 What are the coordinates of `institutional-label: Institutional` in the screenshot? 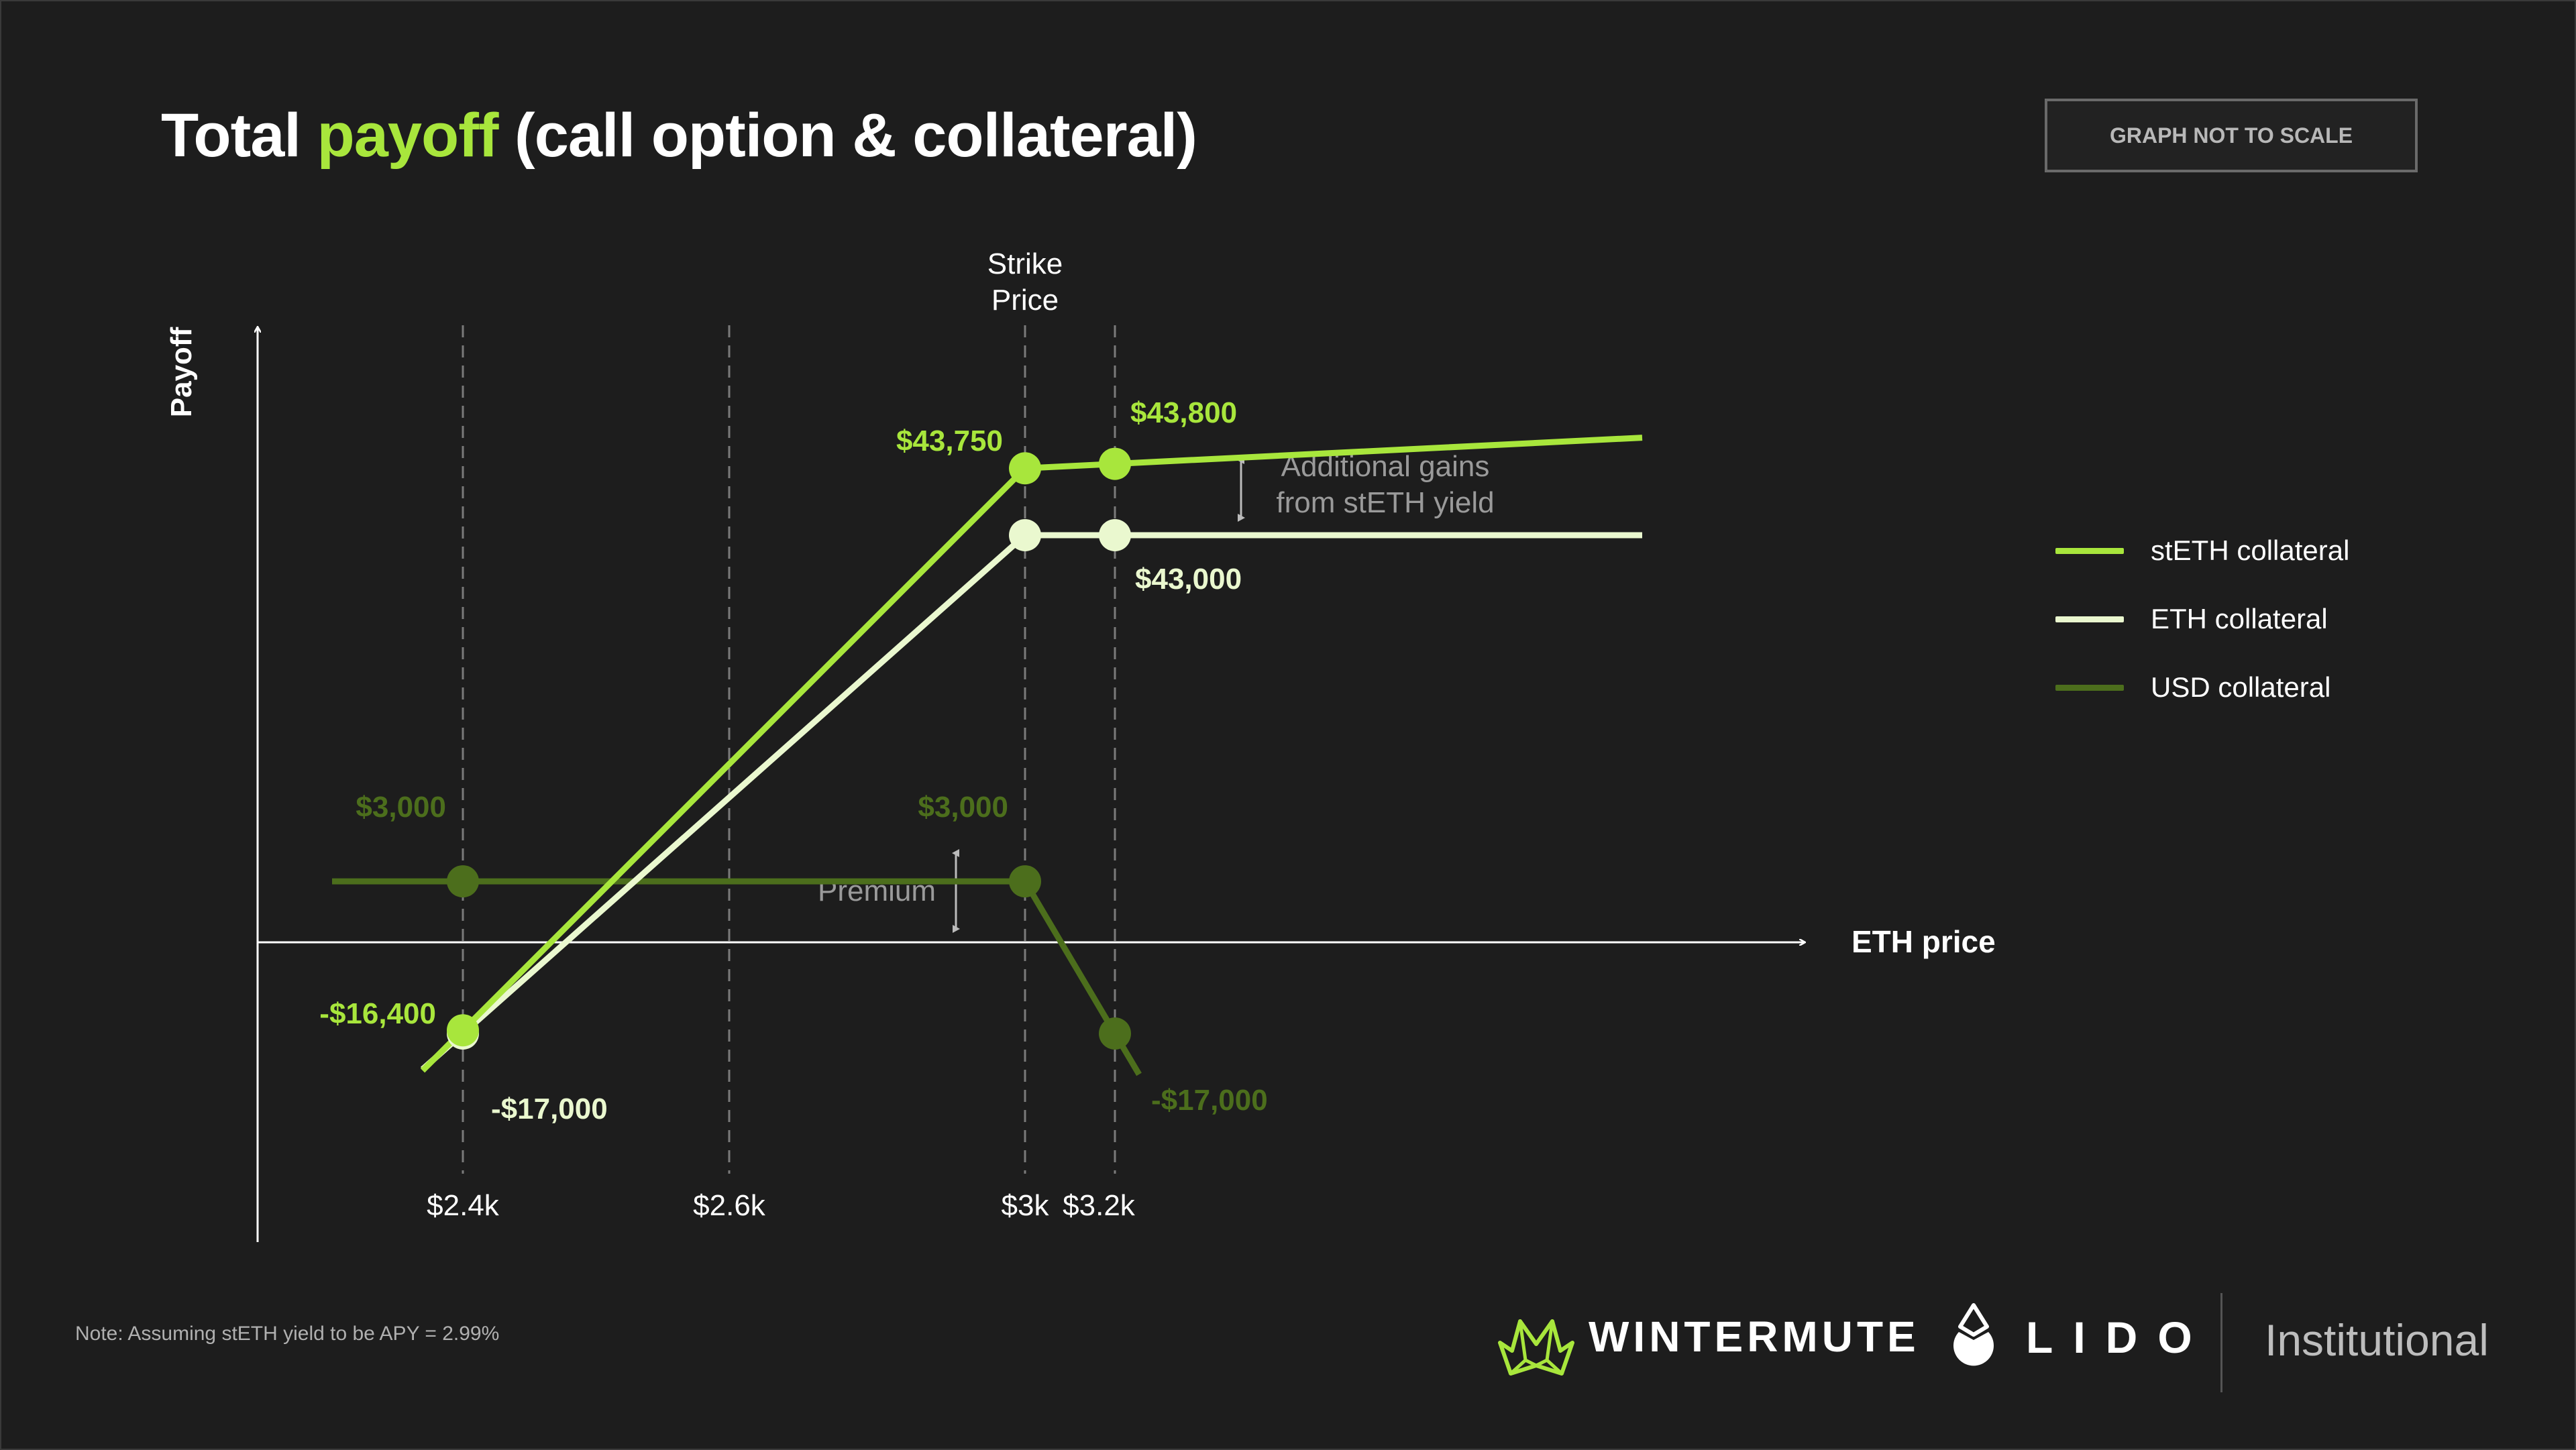 It's located at (2377, 1340).